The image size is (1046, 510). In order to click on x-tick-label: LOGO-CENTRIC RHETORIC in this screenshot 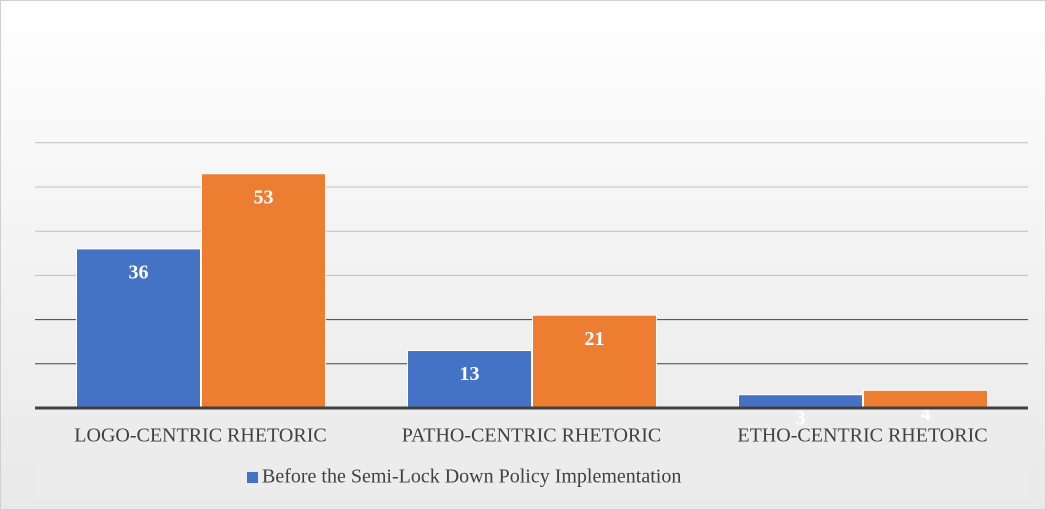, I will do `click(200, 436)`.